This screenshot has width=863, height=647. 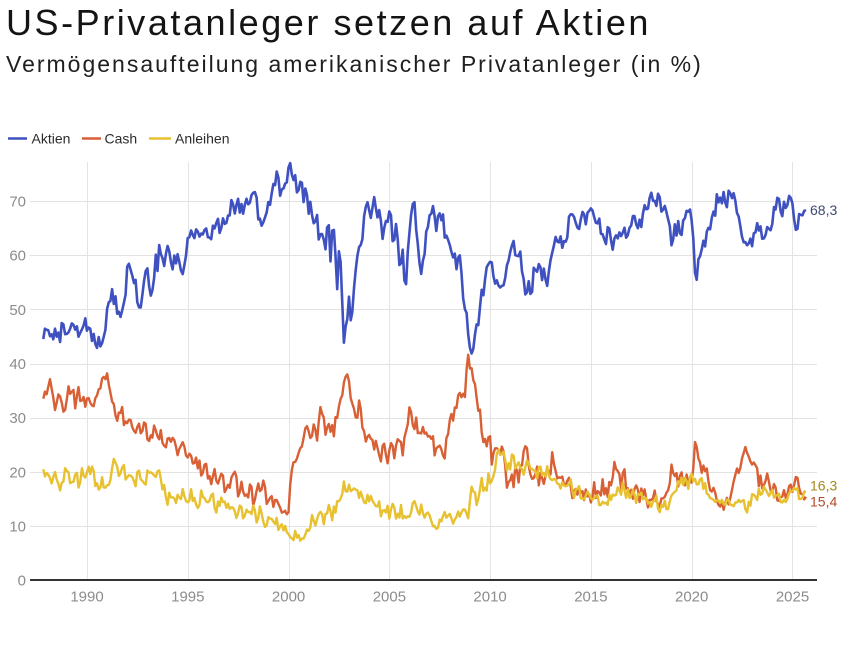 What do you see at coordinates (17, 472) in the screenshot?
I see `svg-text: 20` at bounding box center [17, 472].